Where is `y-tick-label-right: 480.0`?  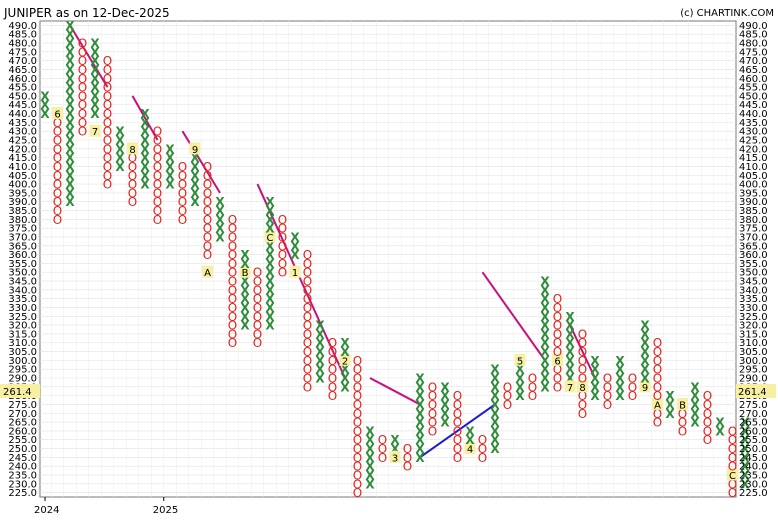
y-tick-label-right: 480.0 is located at coordinates (753, 44).